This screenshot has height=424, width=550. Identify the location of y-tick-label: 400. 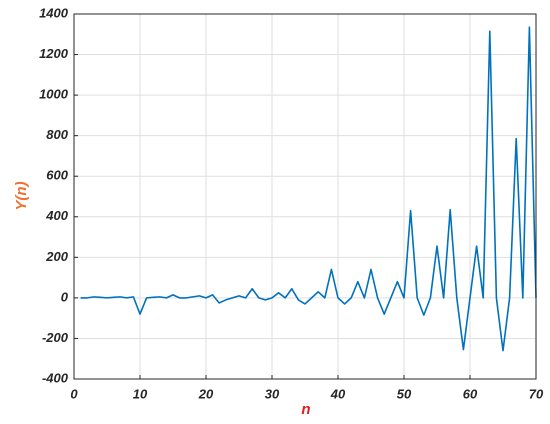
(56, 215).